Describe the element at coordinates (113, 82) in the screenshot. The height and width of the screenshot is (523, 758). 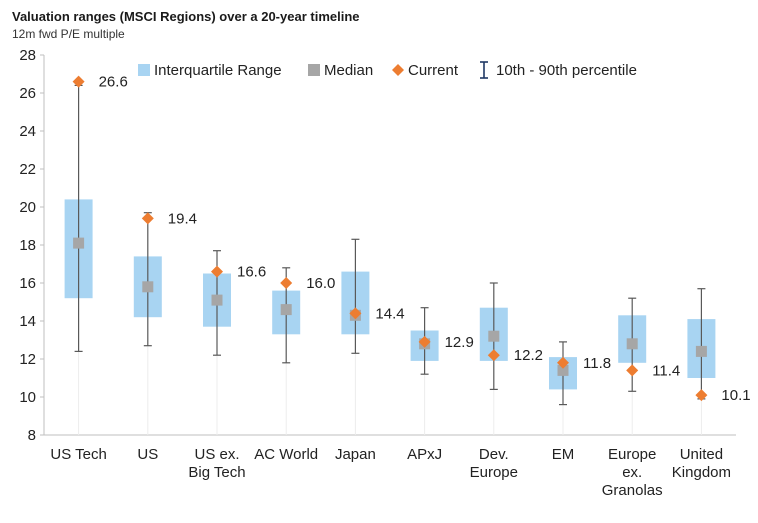
I see `current-value-label: 26.6` at that location.